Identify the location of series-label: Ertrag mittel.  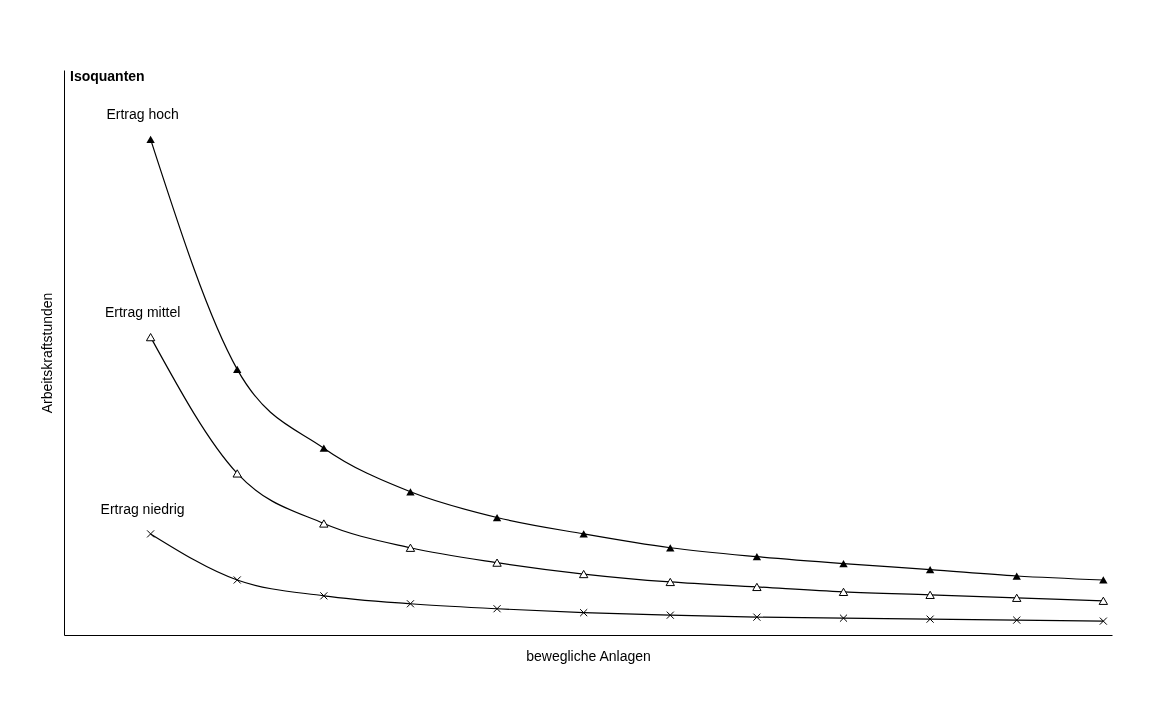
(142, 312).